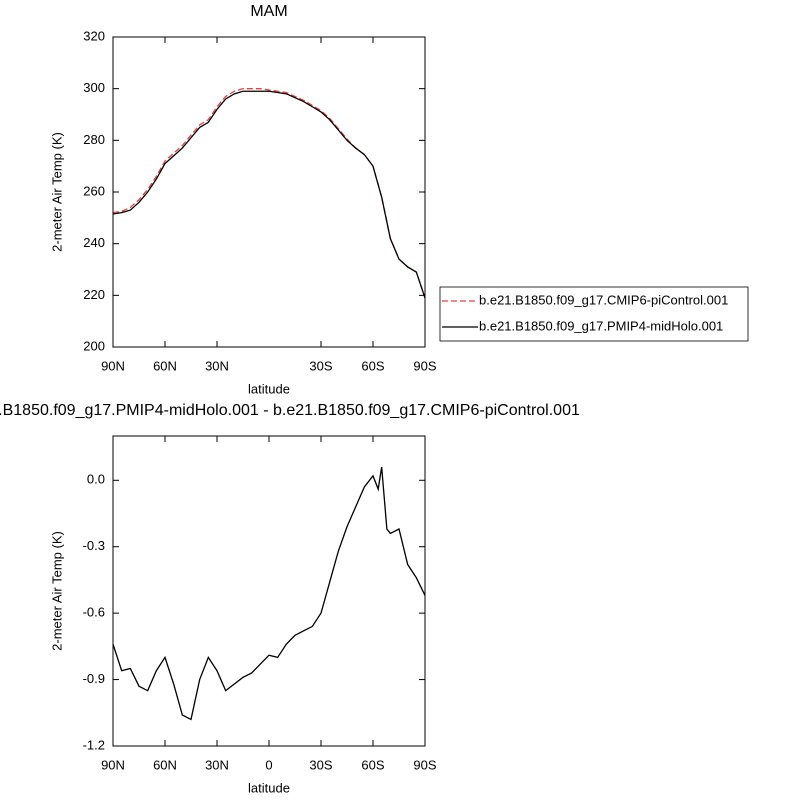 Image resolution: width=800 pixels, height=800 pixels. I want to click on chart-title: MAM, so click(268, 11).